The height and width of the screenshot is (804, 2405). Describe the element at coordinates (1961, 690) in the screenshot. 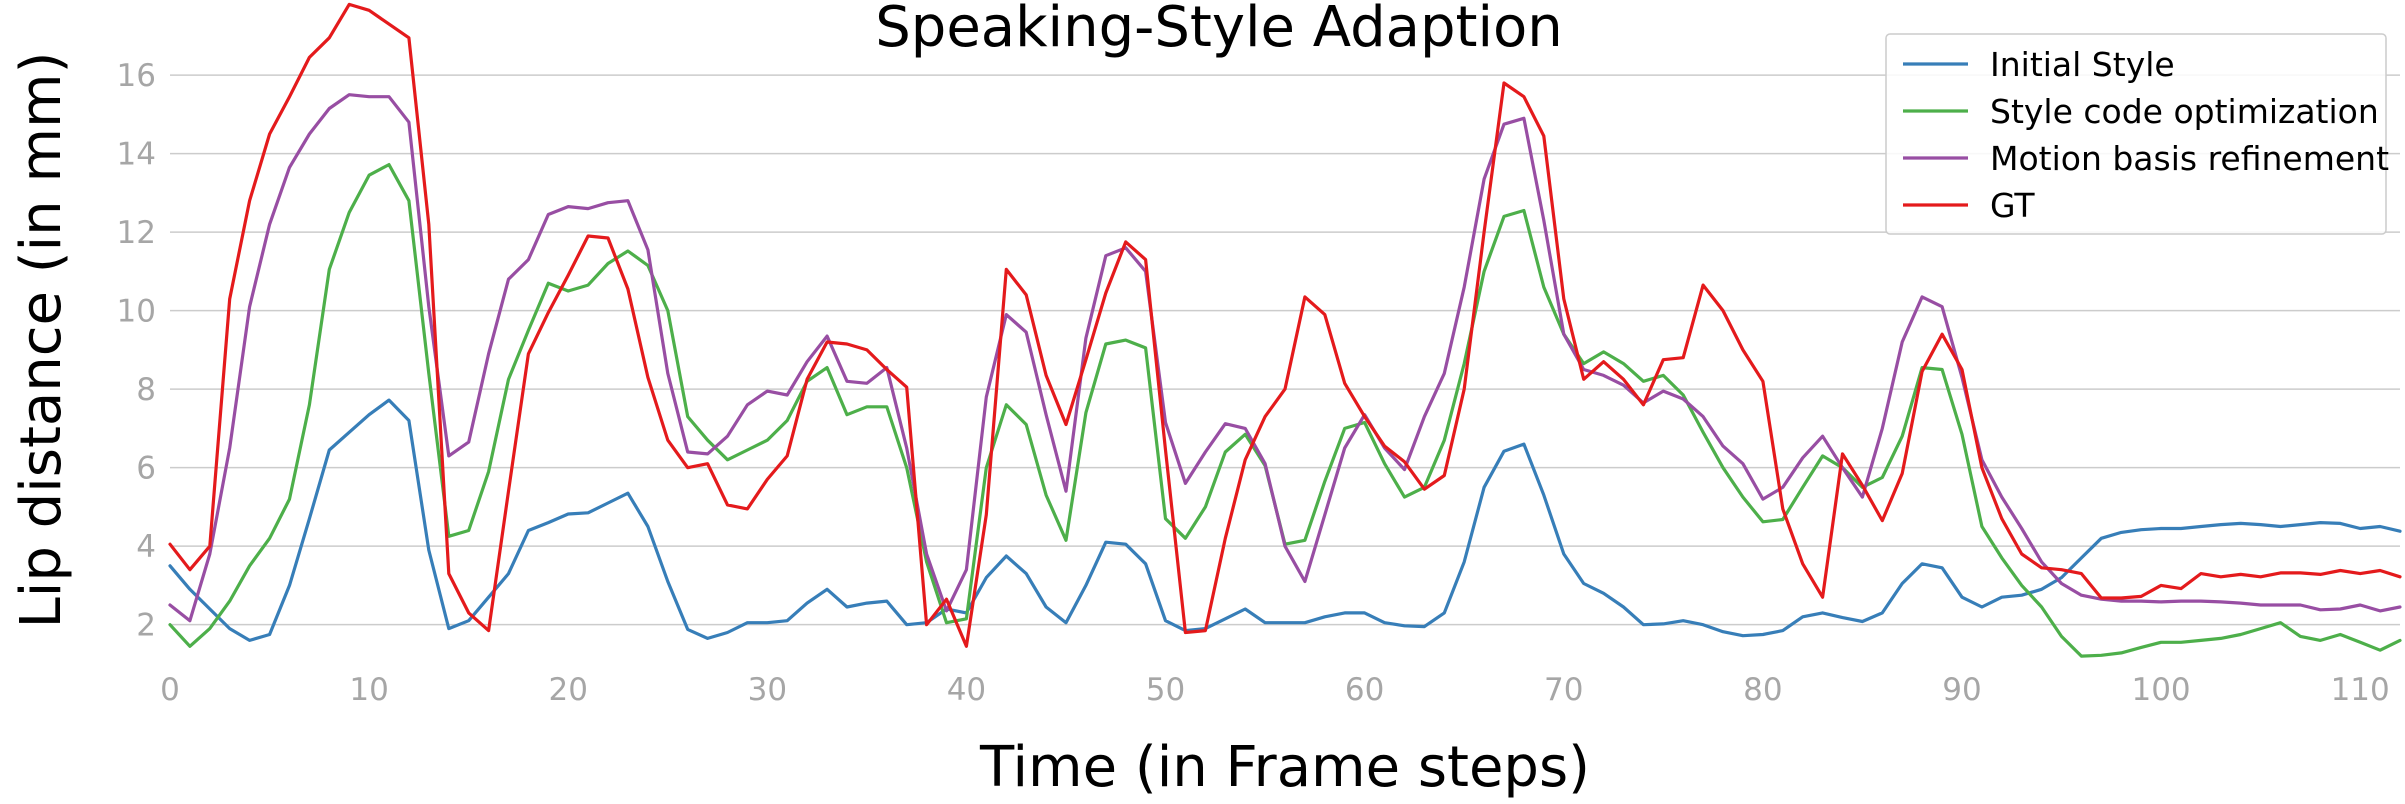

I see `x-tick-label: 90` at that location.